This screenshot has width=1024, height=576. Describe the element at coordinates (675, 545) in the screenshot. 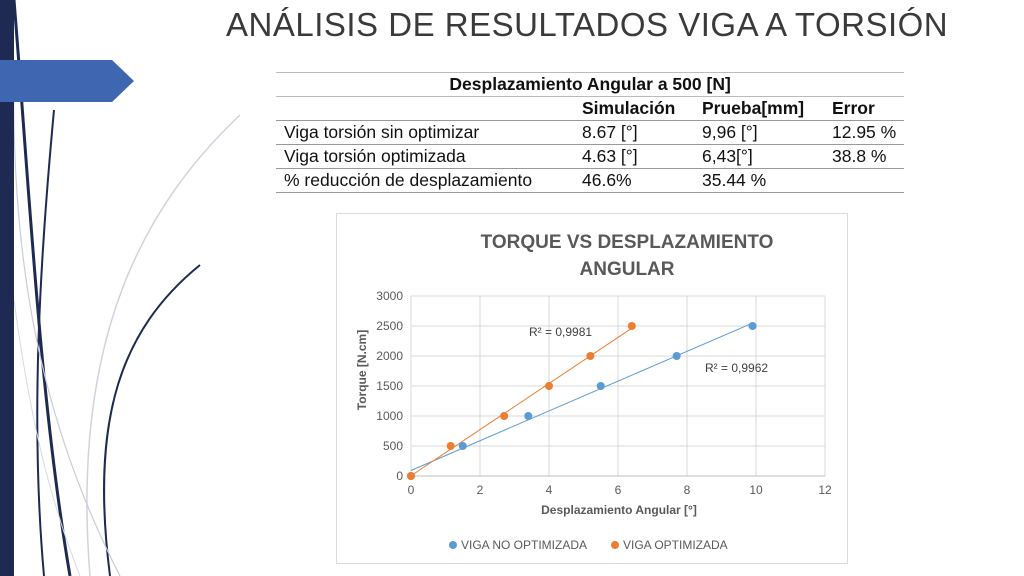

I see `legend-label: VIGA OPTIMIZADA` at that location.